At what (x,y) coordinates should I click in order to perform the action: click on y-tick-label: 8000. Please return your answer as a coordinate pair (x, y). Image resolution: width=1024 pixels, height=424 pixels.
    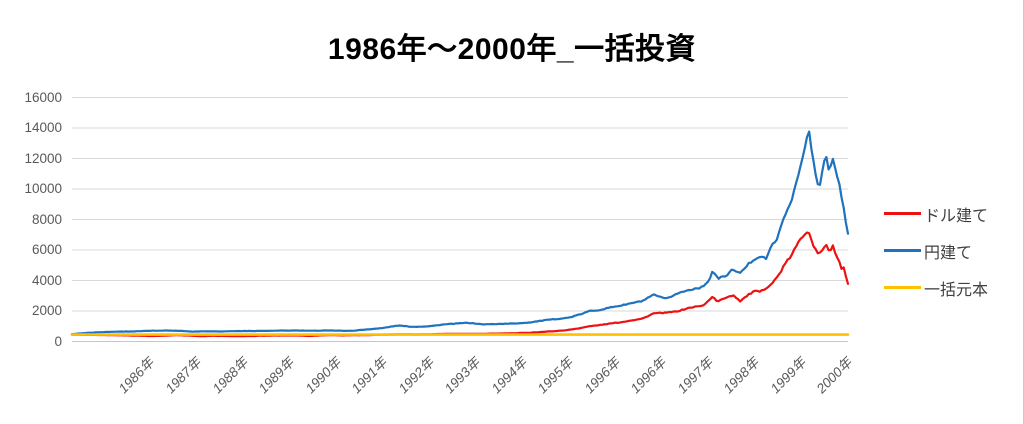
    Looking at the image, I should click on (46, 219).